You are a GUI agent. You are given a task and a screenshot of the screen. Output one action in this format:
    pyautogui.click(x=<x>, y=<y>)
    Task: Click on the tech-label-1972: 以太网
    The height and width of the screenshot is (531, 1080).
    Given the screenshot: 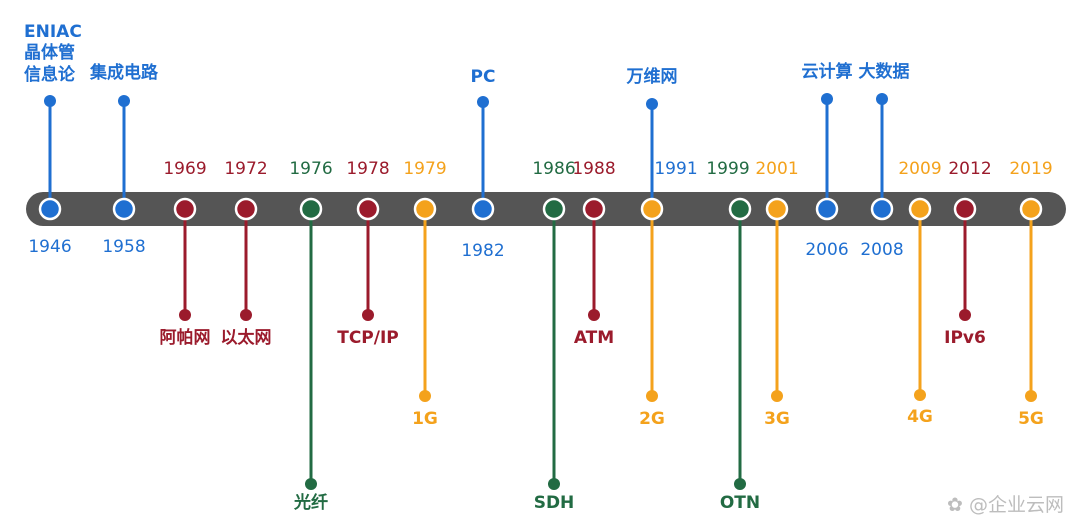 What is the action you would take?
    pyautogui.click(x=246, y=338)
    